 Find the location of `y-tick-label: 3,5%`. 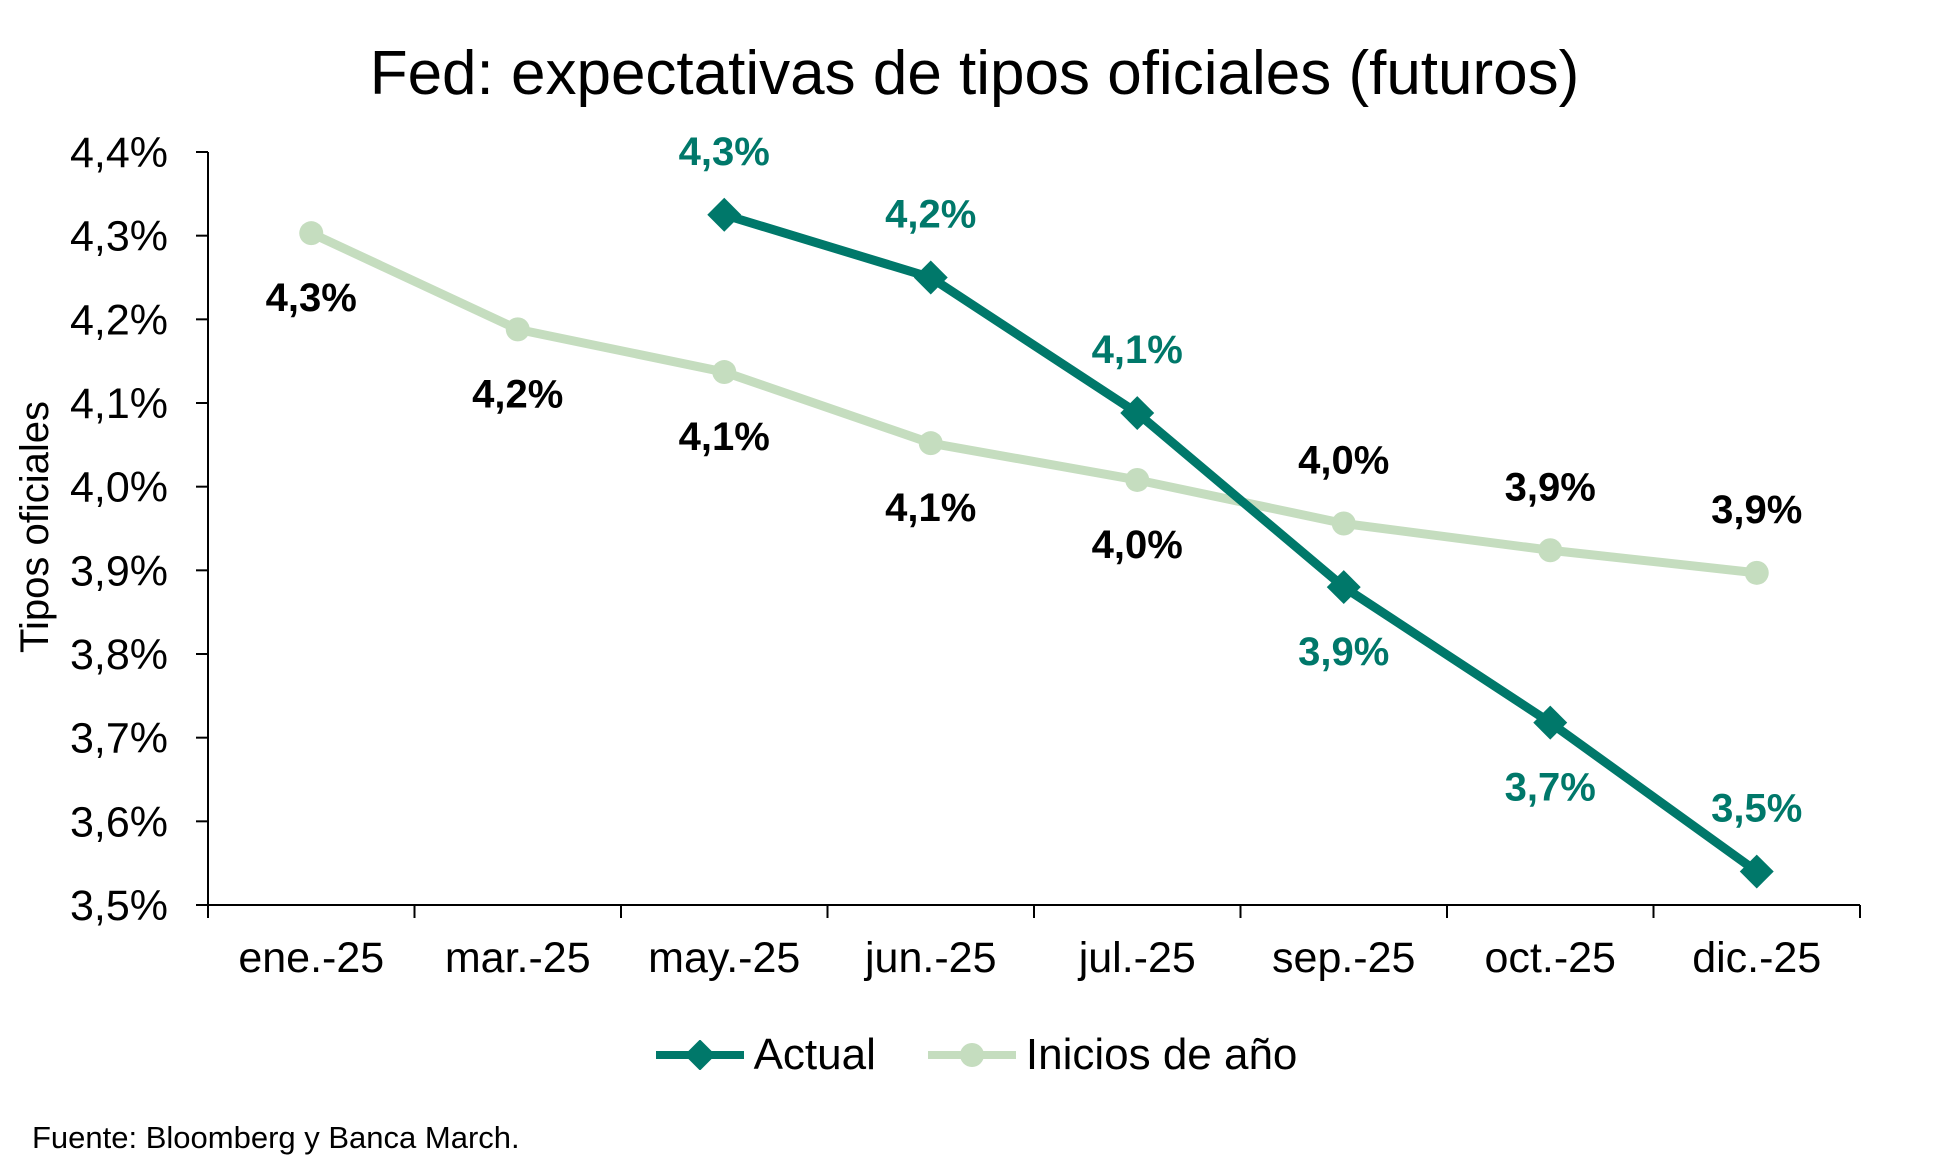

y-tick-label: 3,5% is located at coordinates (119, 906).